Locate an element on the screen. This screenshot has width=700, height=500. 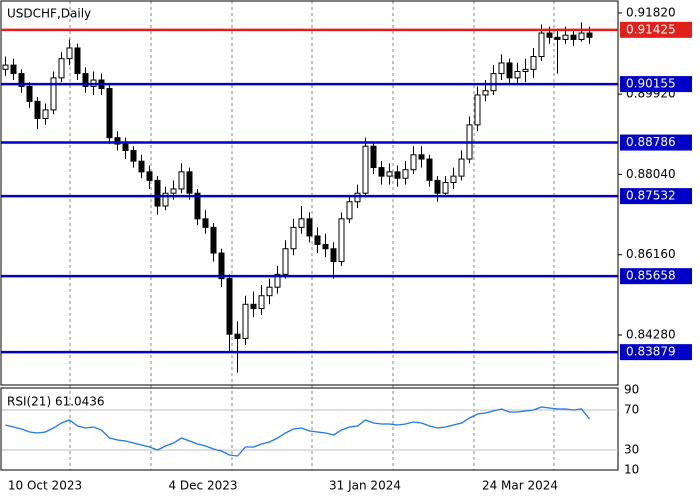
x-tick-label: 4 Dec 2023 is located at coordinates (202, 486).